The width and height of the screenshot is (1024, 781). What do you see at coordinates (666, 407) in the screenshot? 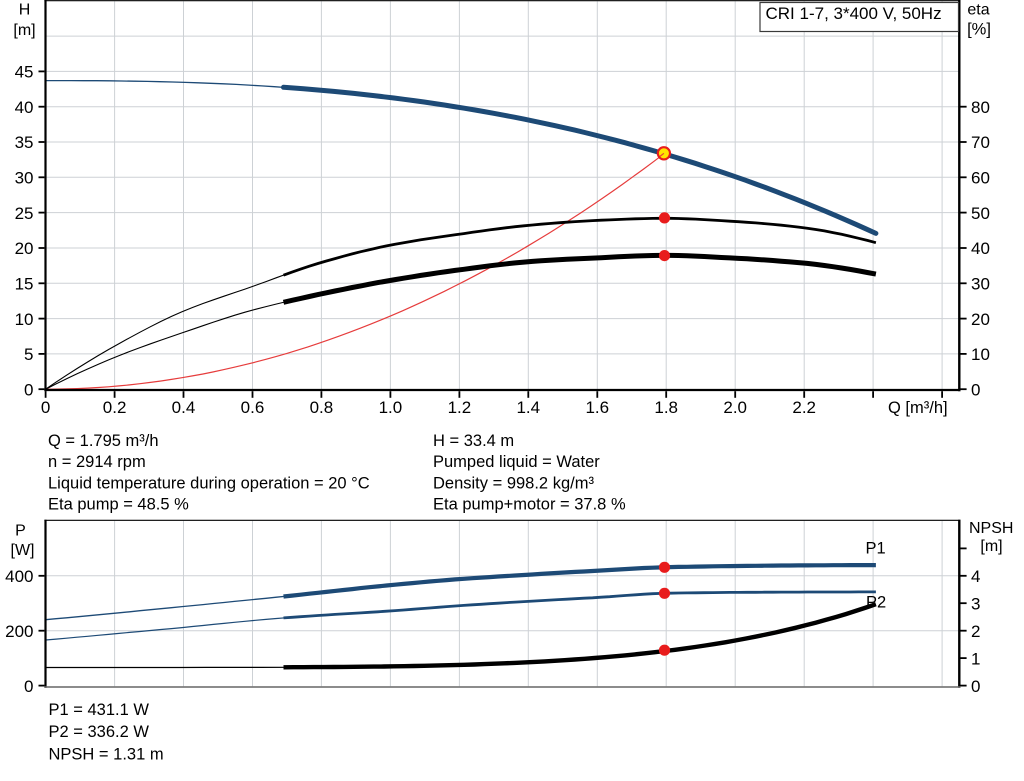
I see `svg-text: 1.8` at bounding box center [666, 407].